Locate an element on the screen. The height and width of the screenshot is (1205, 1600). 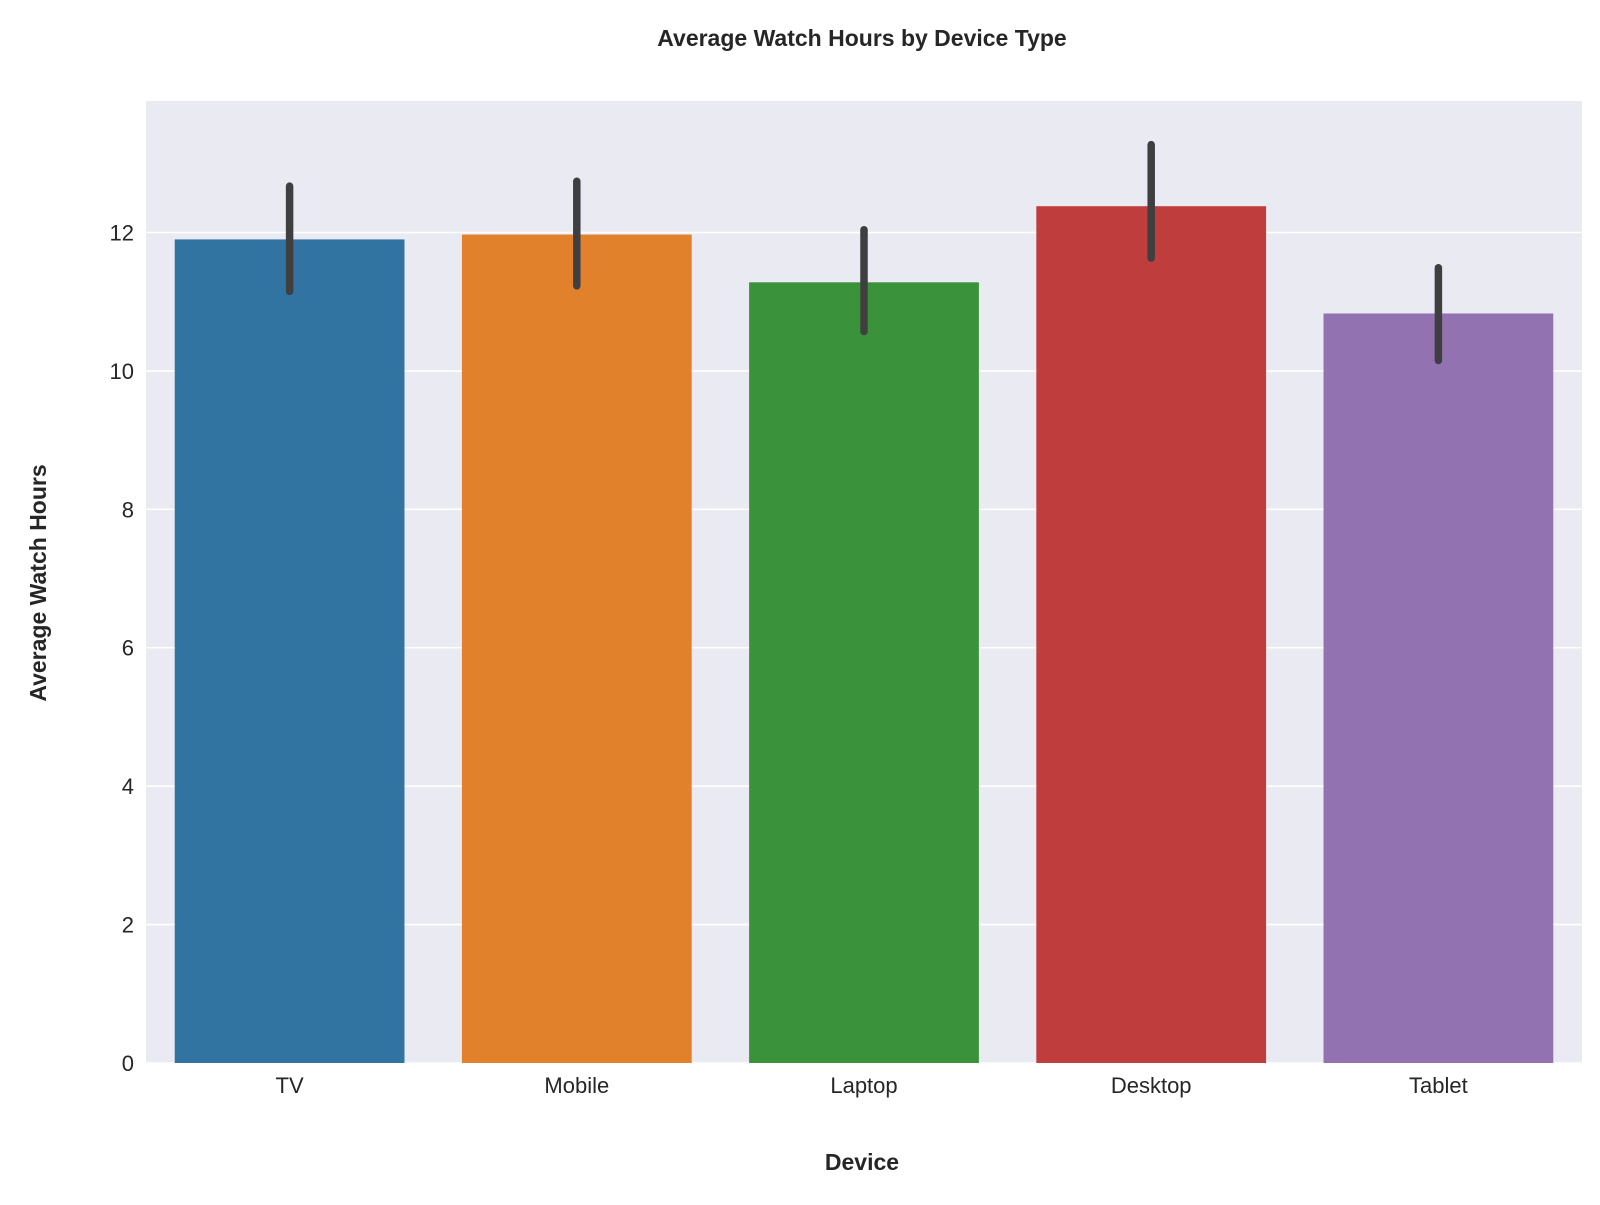
x-tick-label: Mobile is located at coordinates (576, 1085).